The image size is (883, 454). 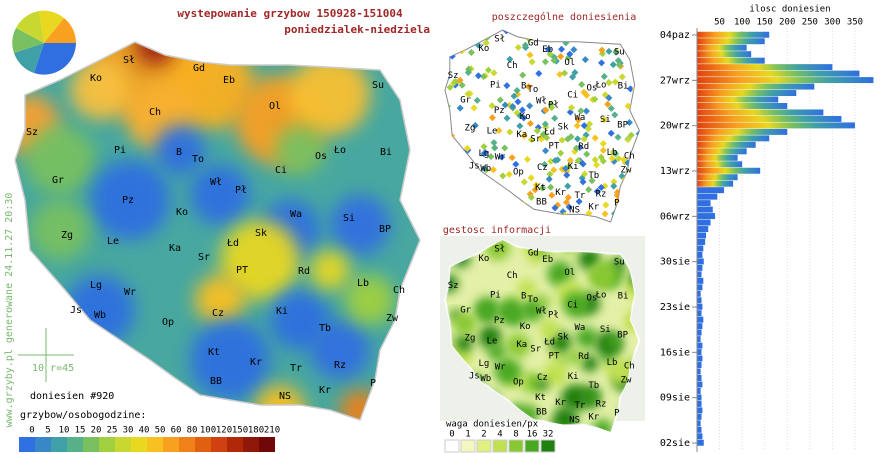 What do you see at coordinates (499, 40) in the screenshot?
I see `city-label: Sł` at bounding box center [499, 40].